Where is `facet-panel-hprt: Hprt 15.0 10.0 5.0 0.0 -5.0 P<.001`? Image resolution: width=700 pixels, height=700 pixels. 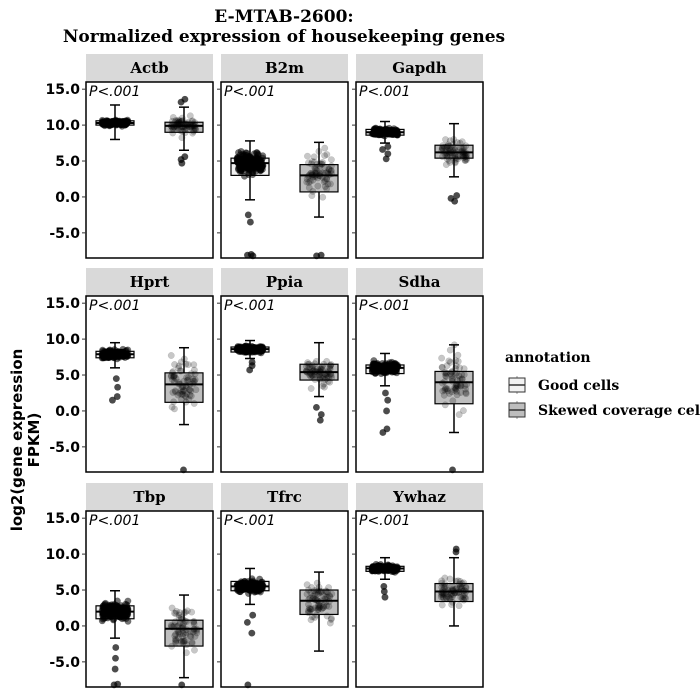 facet-panel-hprt: Hprt 15.0 10.0 5.0 0.0 -5.0 P<.001 is located at coordinates (129, 371).